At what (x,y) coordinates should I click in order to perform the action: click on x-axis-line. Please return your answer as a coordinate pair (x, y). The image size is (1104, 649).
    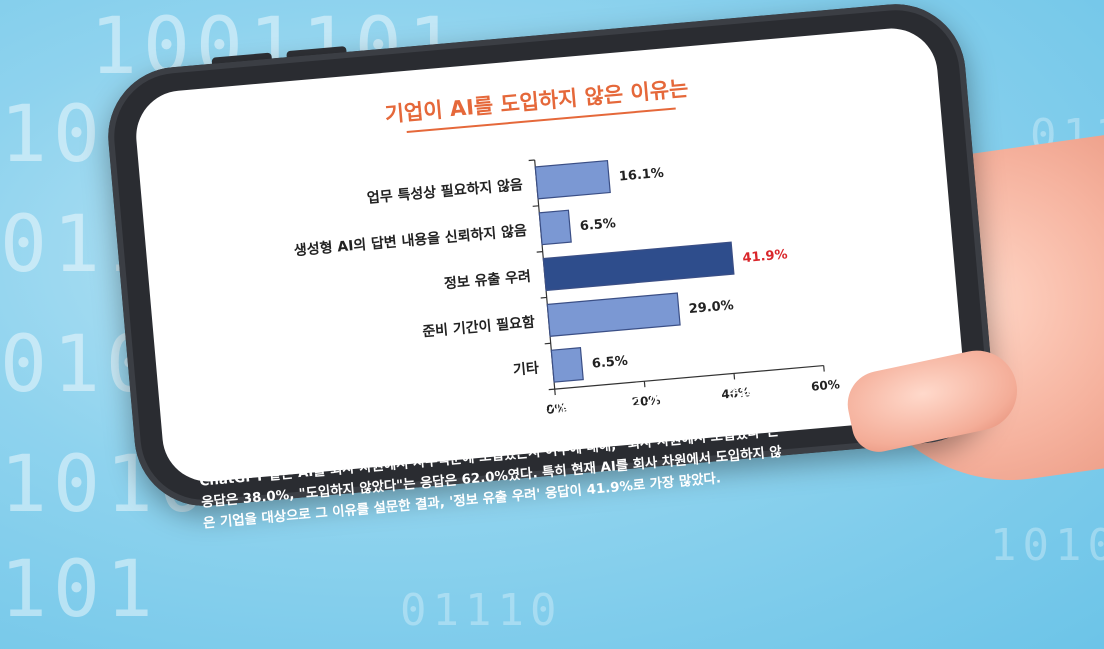
    Looking at the image, I should click on (689, 377).